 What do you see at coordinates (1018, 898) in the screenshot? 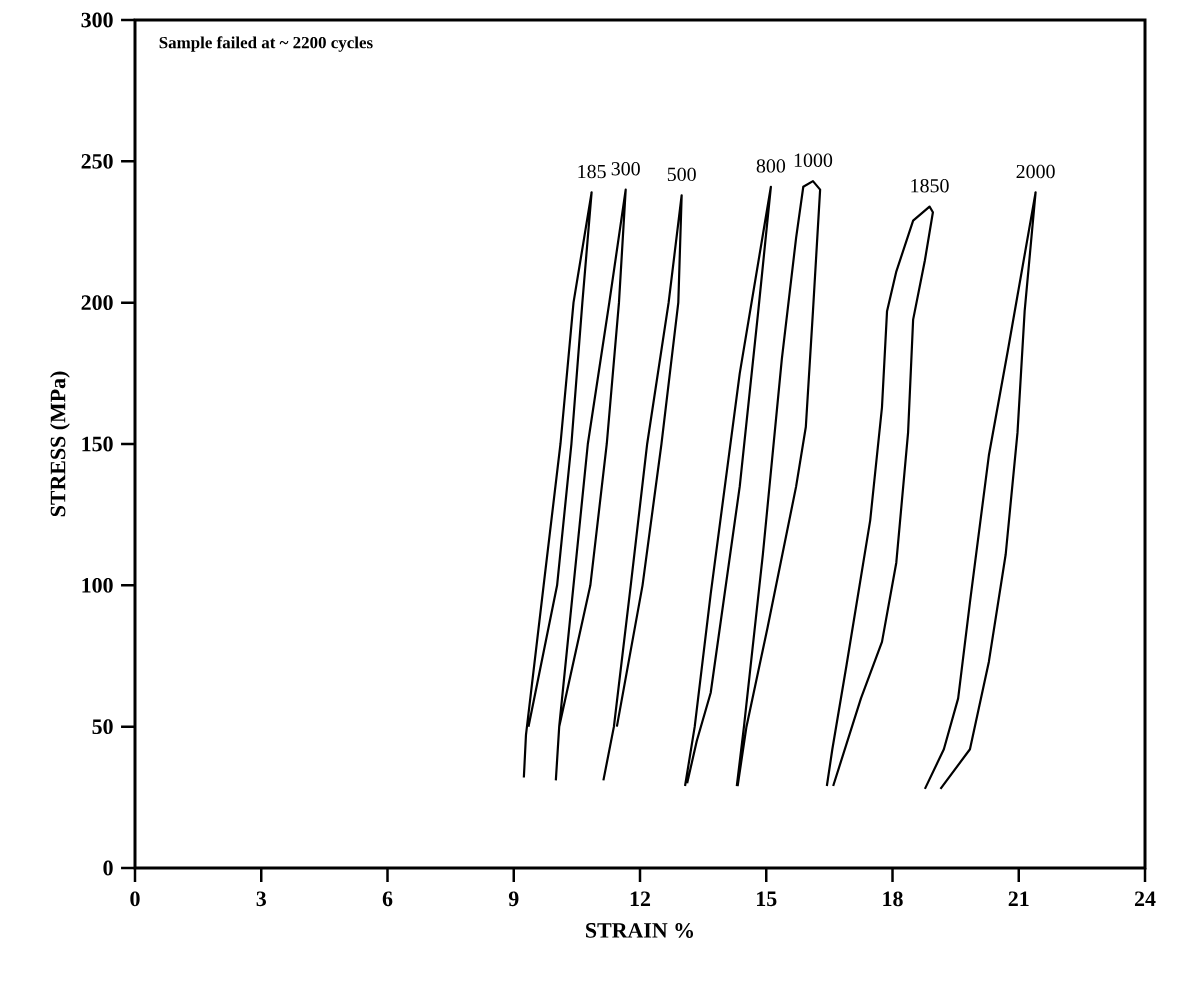
I see `x-tick-label: 21` at bounding box center [1018, 898].